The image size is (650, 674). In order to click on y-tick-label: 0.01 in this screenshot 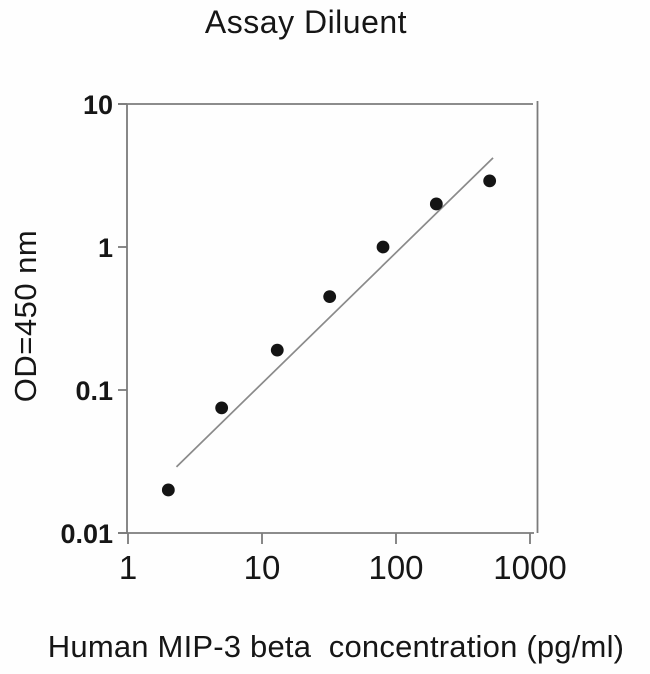, I will do `click(86, 534)`.